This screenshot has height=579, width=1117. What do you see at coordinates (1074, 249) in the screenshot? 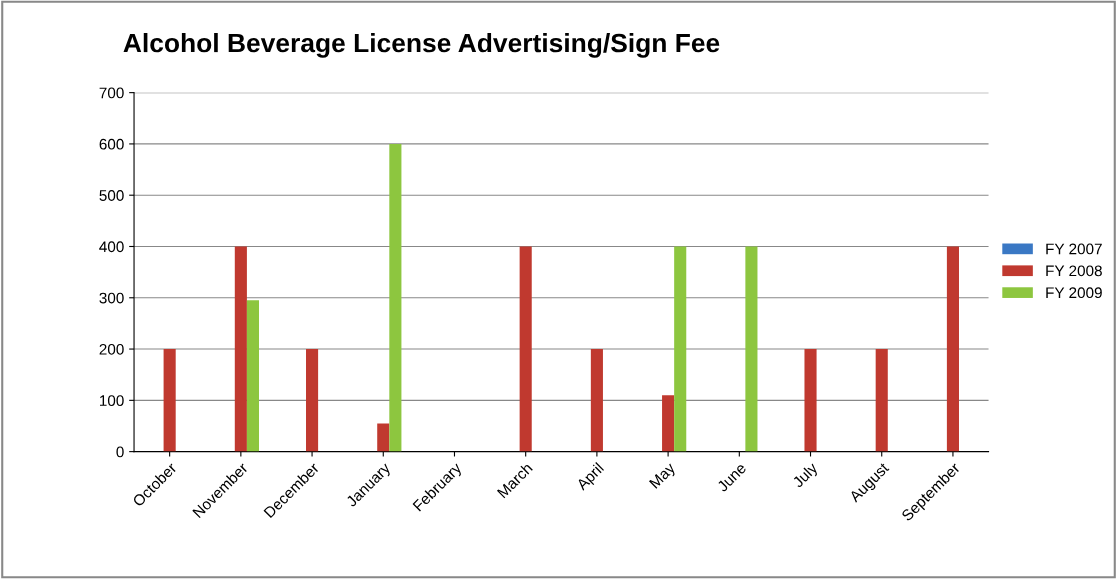
I see `legend-label: FY 2007` at bounding box center [1074, 249].